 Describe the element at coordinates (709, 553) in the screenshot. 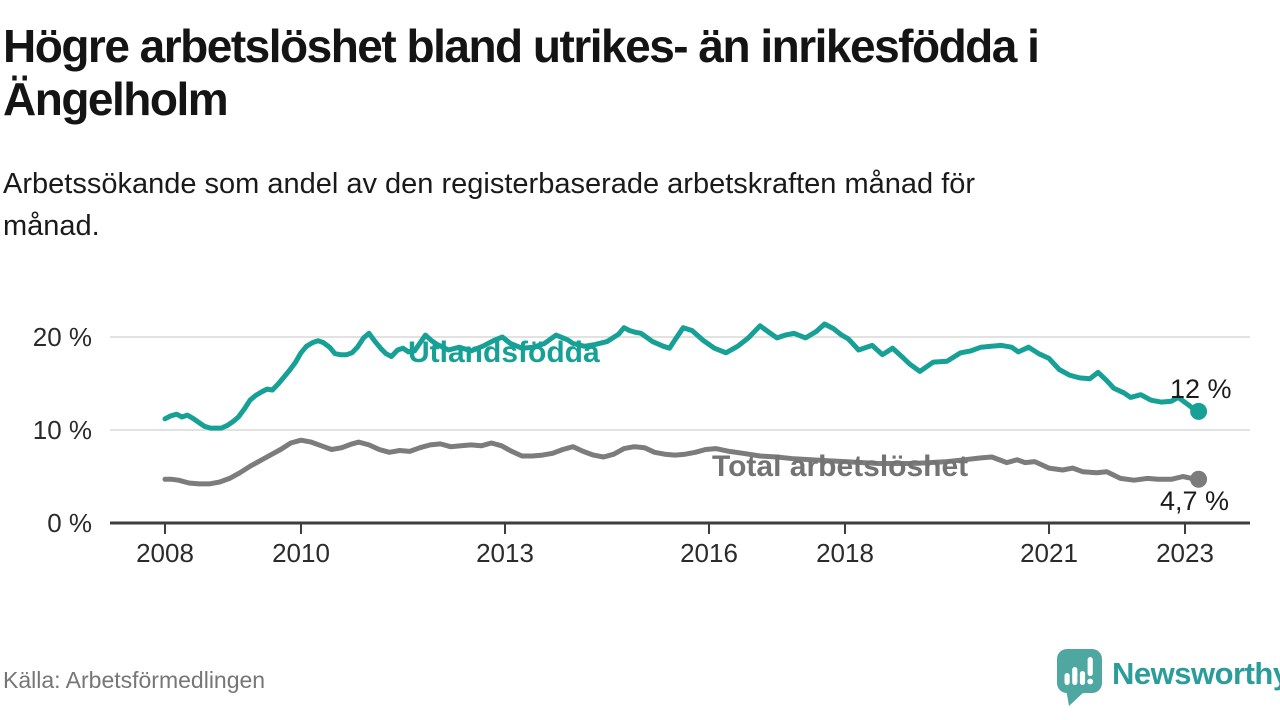

I see `x-tick-label: 2016` at that location.